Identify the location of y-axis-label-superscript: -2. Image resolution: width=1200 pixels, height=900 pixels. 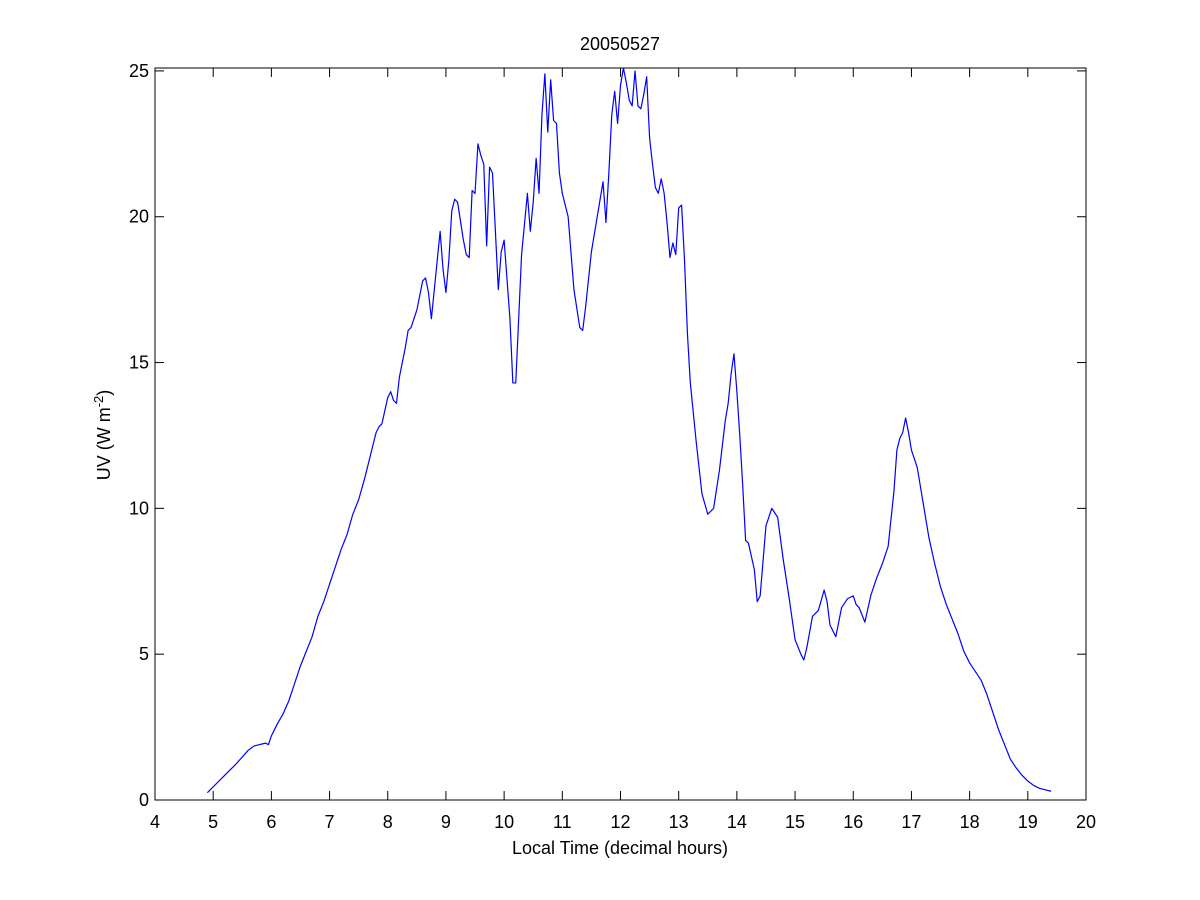
(98, 402).